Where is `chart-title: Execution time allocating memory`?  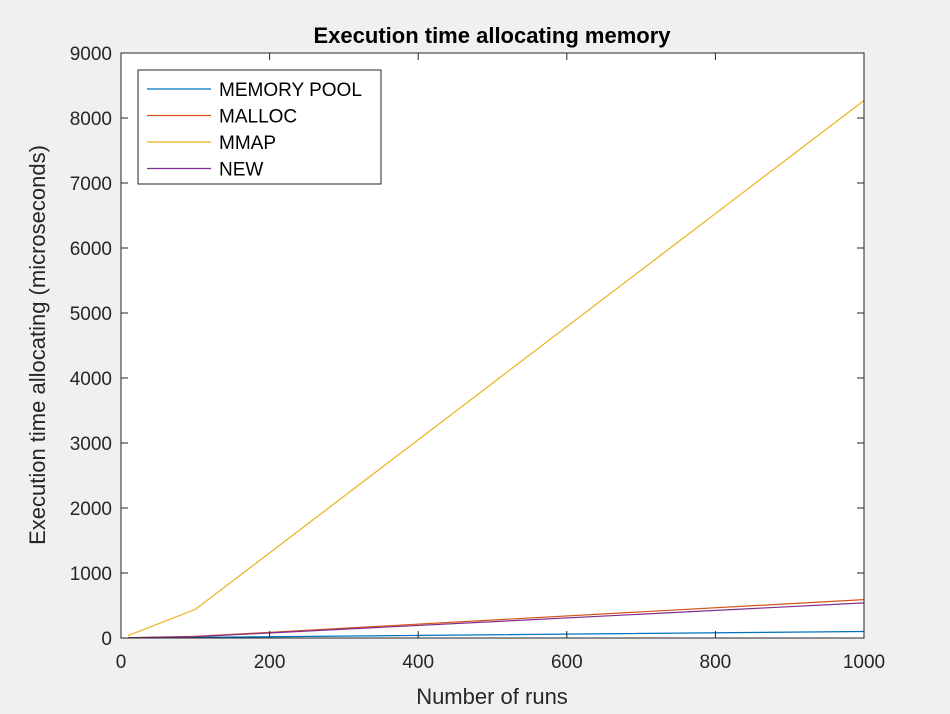 chart-title: Execution time allocating memory is located at coordinates (493, 35).